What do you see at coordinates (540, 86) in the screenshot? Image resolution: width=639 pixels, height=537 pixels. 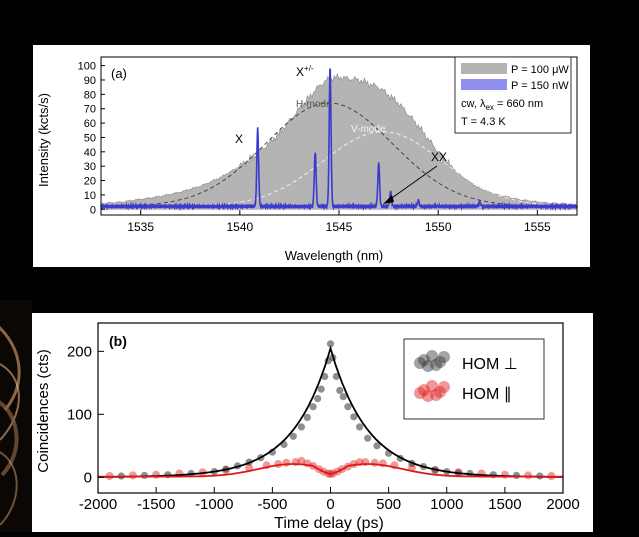 I see `legend-label-low-power: P = 150 nW` at bounding box center [540, 86].